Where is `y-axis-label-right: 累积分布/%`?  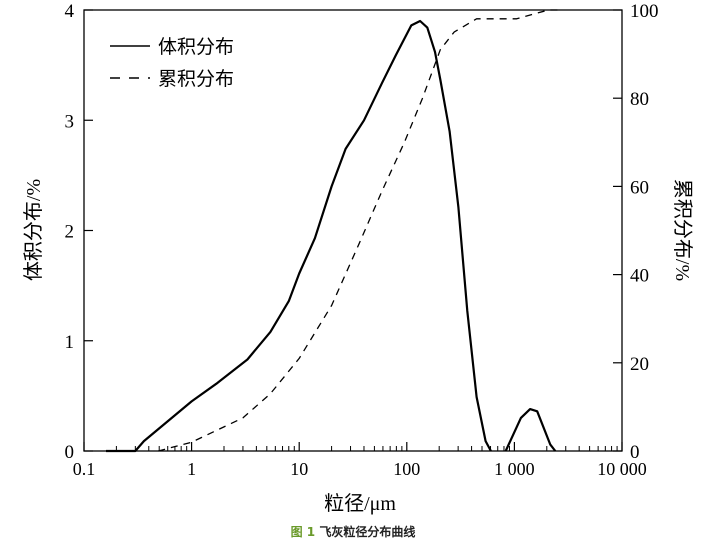 y-axis-label-right: 累积分布/% is located at coordinates (682, 230).